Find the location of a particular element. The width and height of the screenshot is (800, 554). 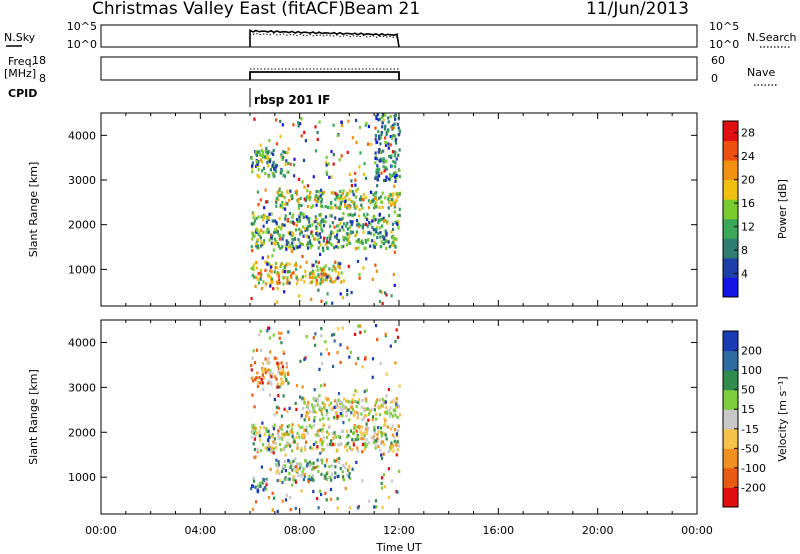

power-colorbar-swatch is located at coordinates (730, 189).